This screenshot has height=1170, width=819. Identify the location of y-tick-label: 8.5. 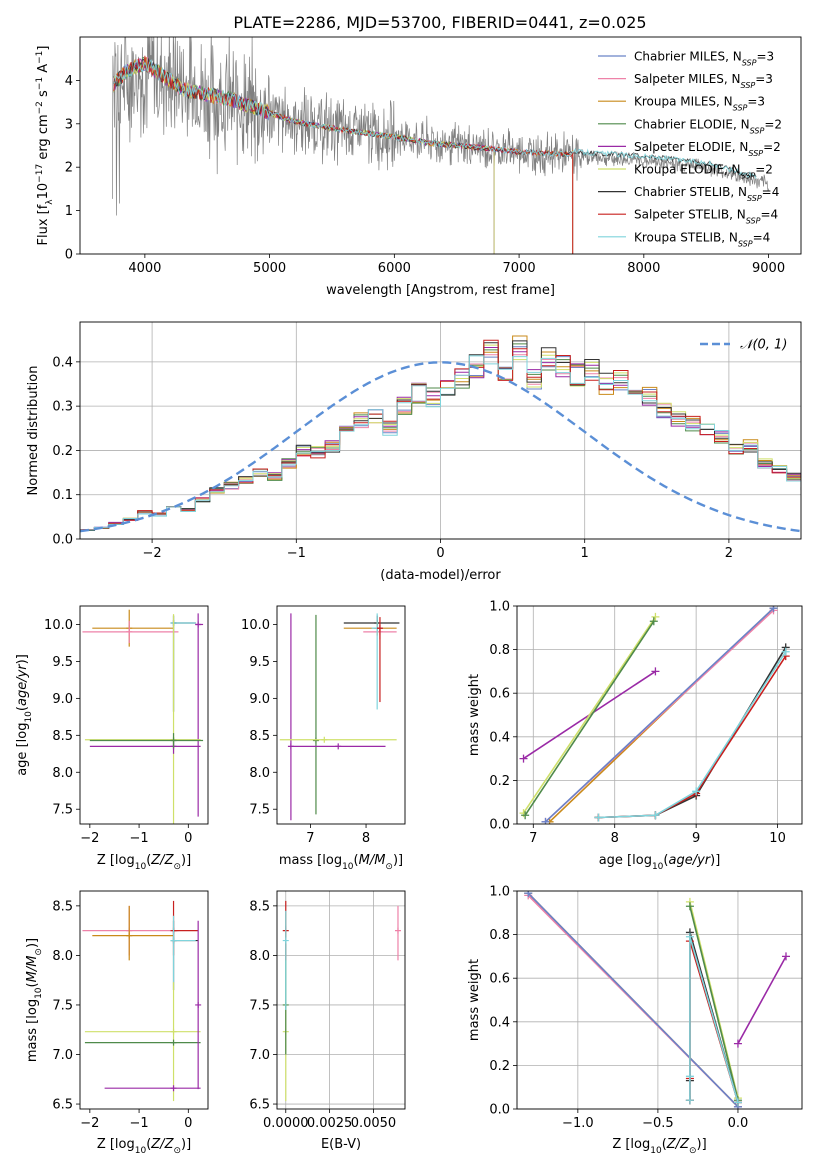
(62, 906).